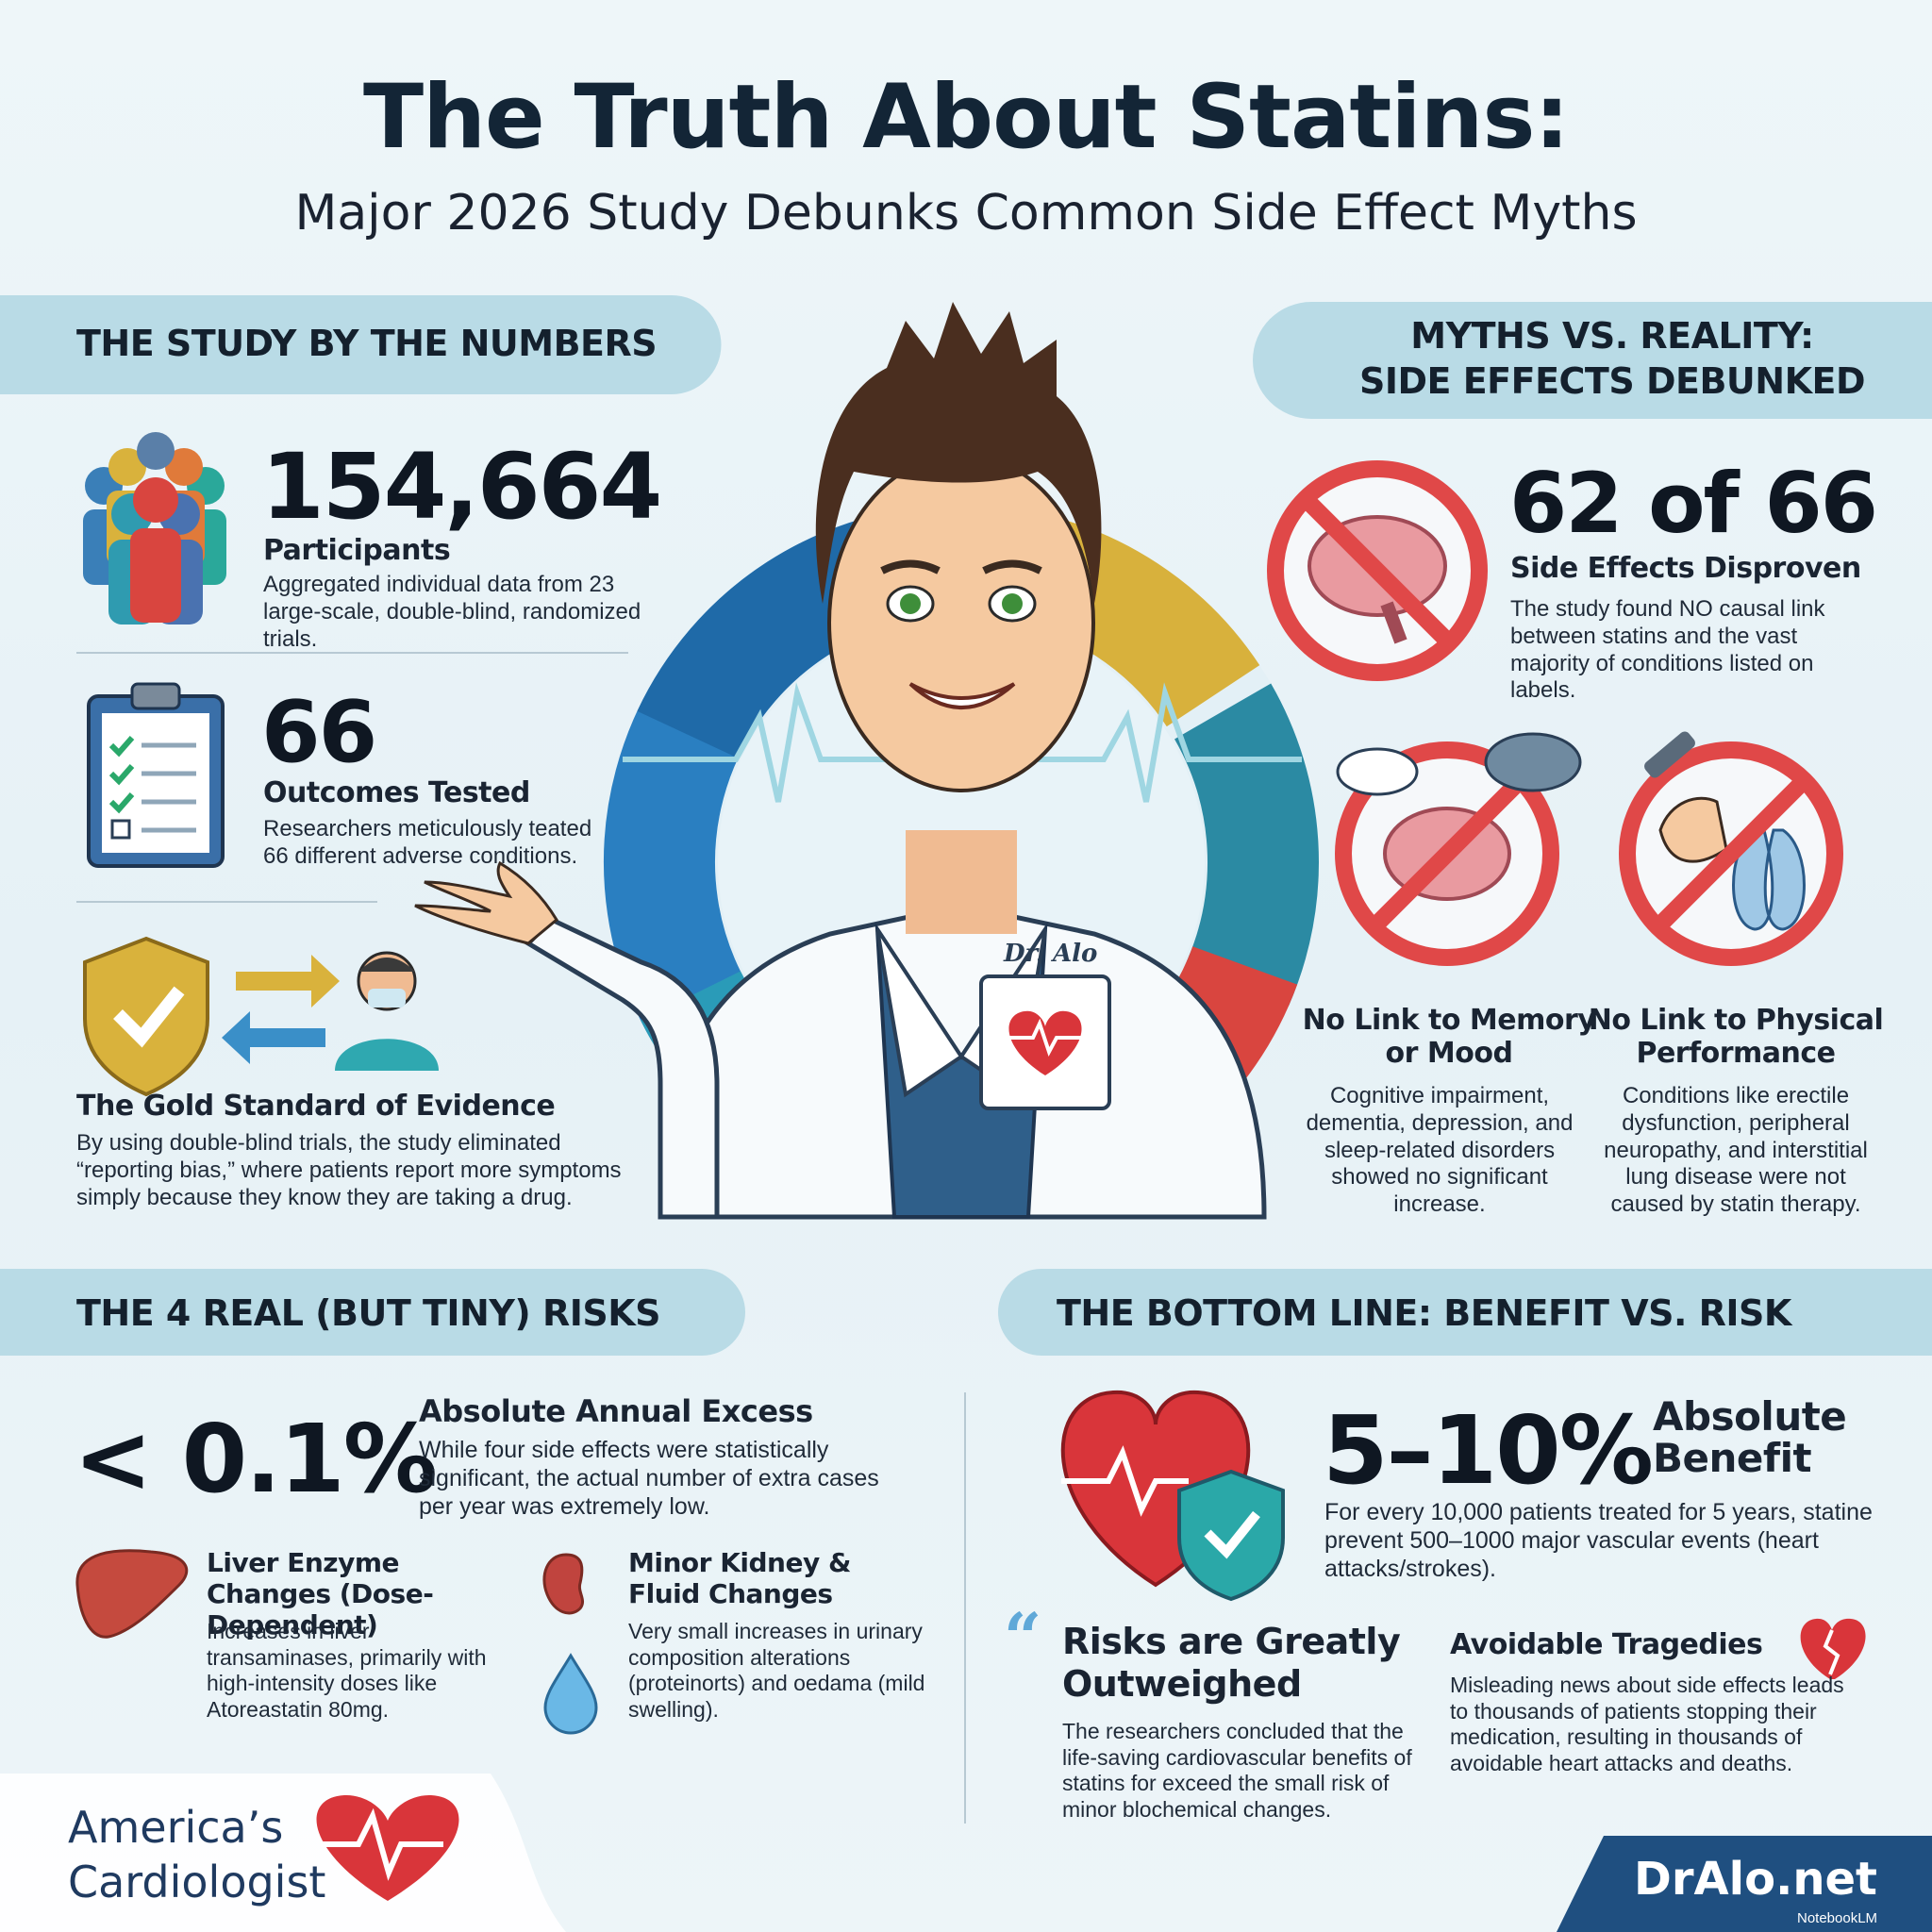 The width and height of the screenshot is (1932, 1932). What do you see at coordinates (1755, 1880) in the screenshot?
I see `site-url: DrAlo.net` at bounding box center [1755, 1880].